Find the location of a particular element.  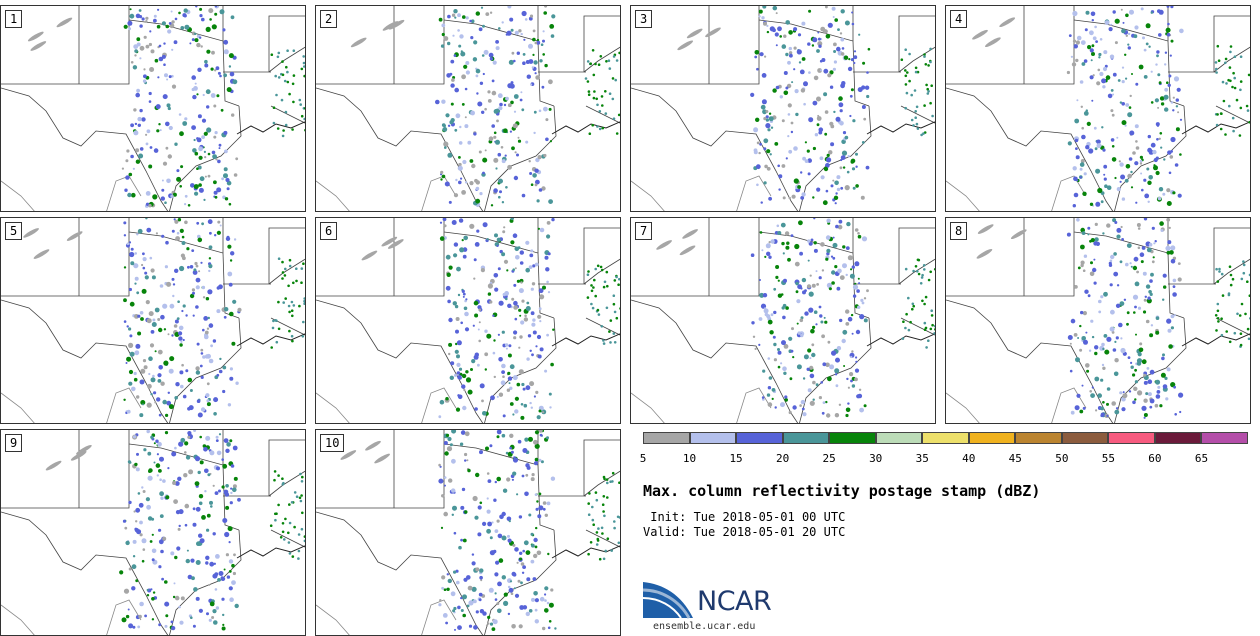

stamp-panel-1: 1 is located at coordinates (153, 108).